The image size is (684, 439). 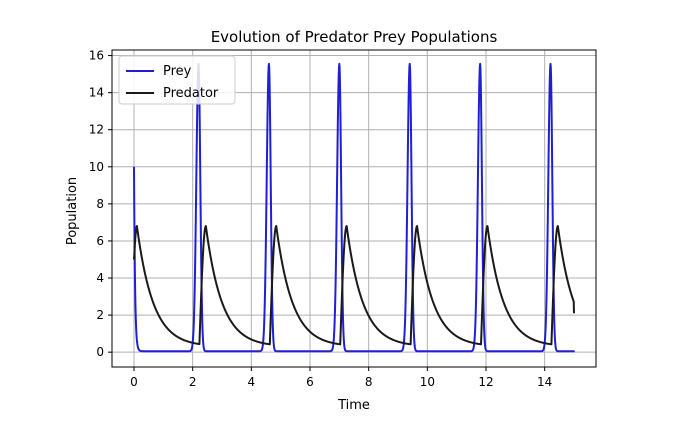 I want to click on y-axis-label: Population, so click(x=72, y=211).